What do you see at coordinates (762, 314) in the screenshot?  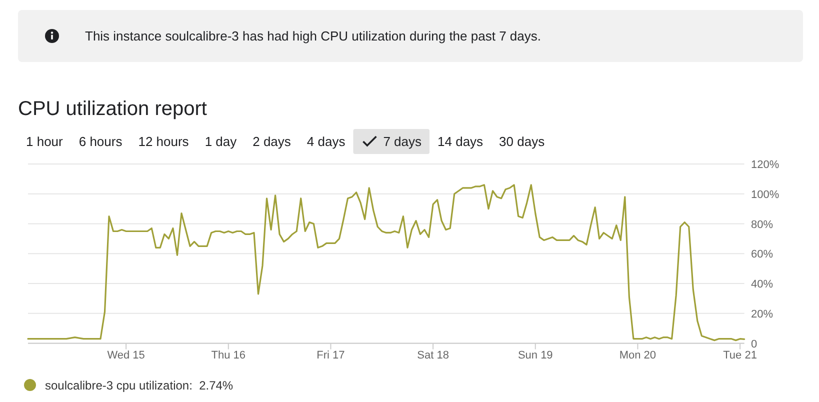 I see `y-tick-label: 20%` at bounding box center [762, 314].